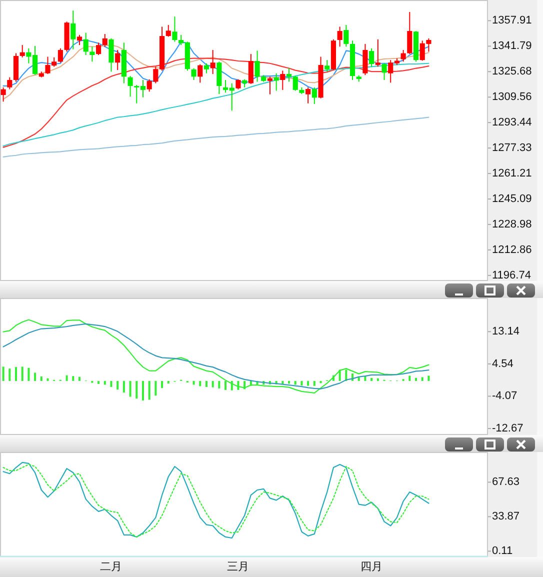 This screenshot has height=577, width=543. What do you see at coordinates (111, 567) in the screenshot?
I see `x-tick-label: 二月` at bounding box center [111, 567].